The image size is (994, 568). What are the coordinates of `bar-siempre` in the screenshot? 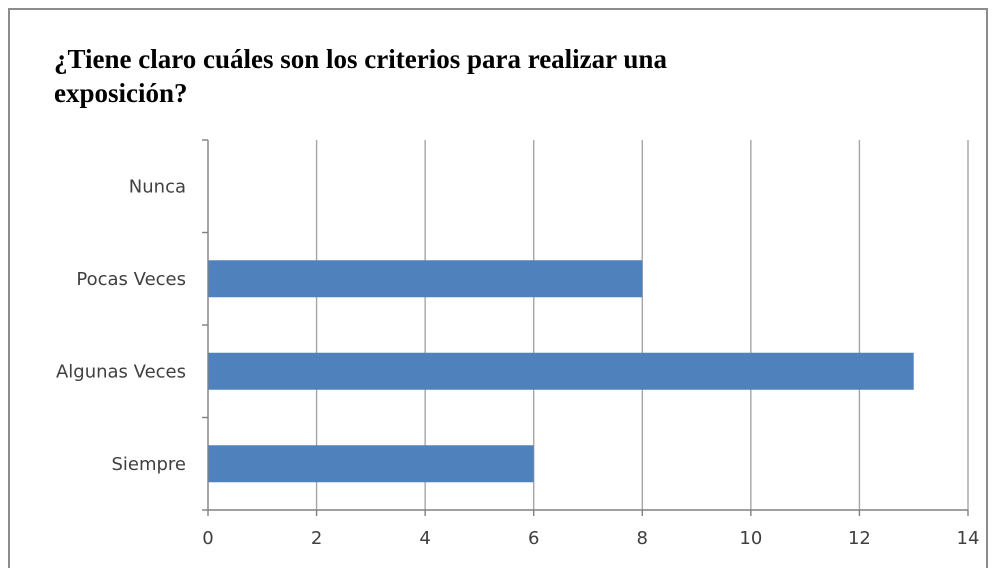 It's located at (371, 464).